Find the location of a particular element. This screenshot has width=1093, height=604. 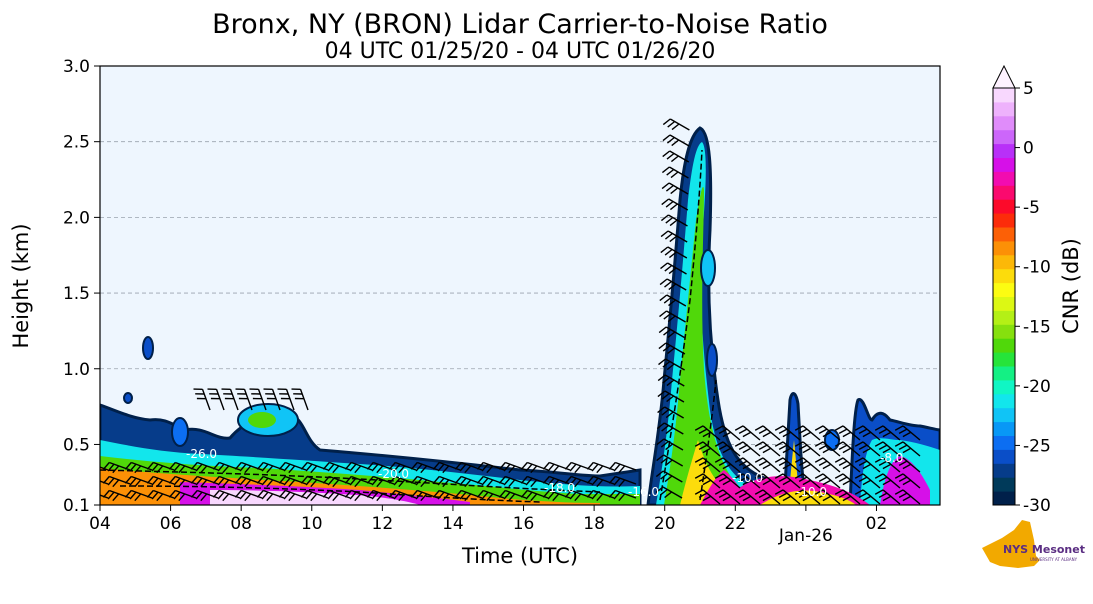

logo-text: NYS Mesonet is located at coordinates (1044, 549).